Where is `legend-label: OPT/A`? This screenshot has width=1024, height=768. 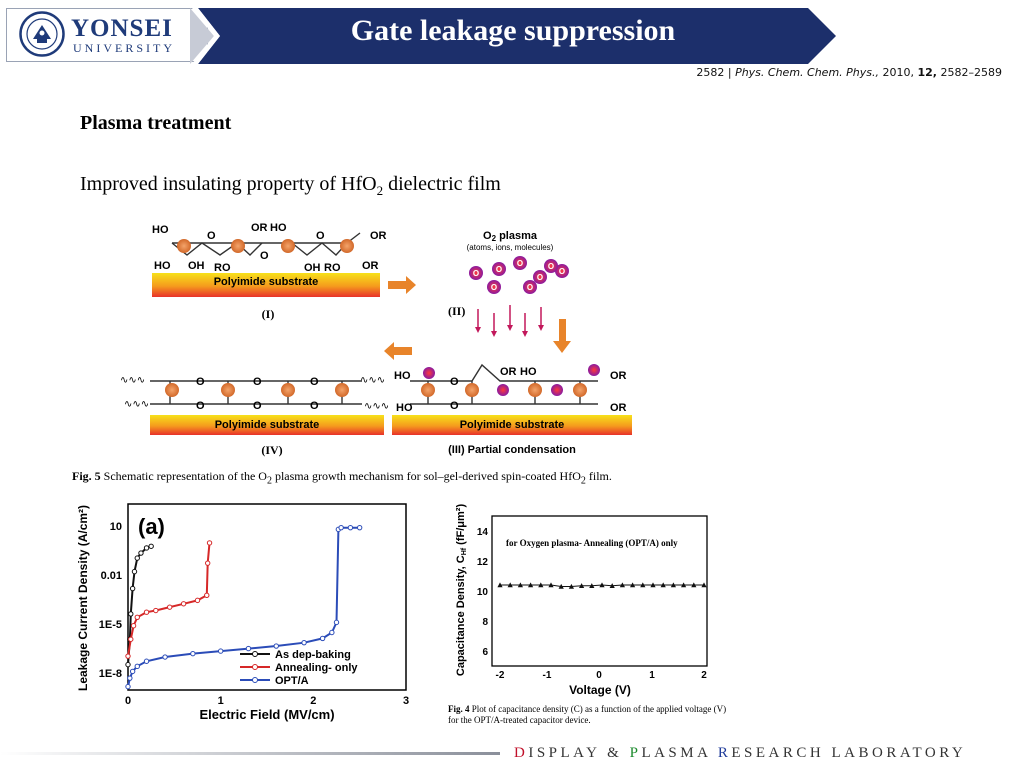 legend-label: OPT/A is located at coordinates (292, 681).